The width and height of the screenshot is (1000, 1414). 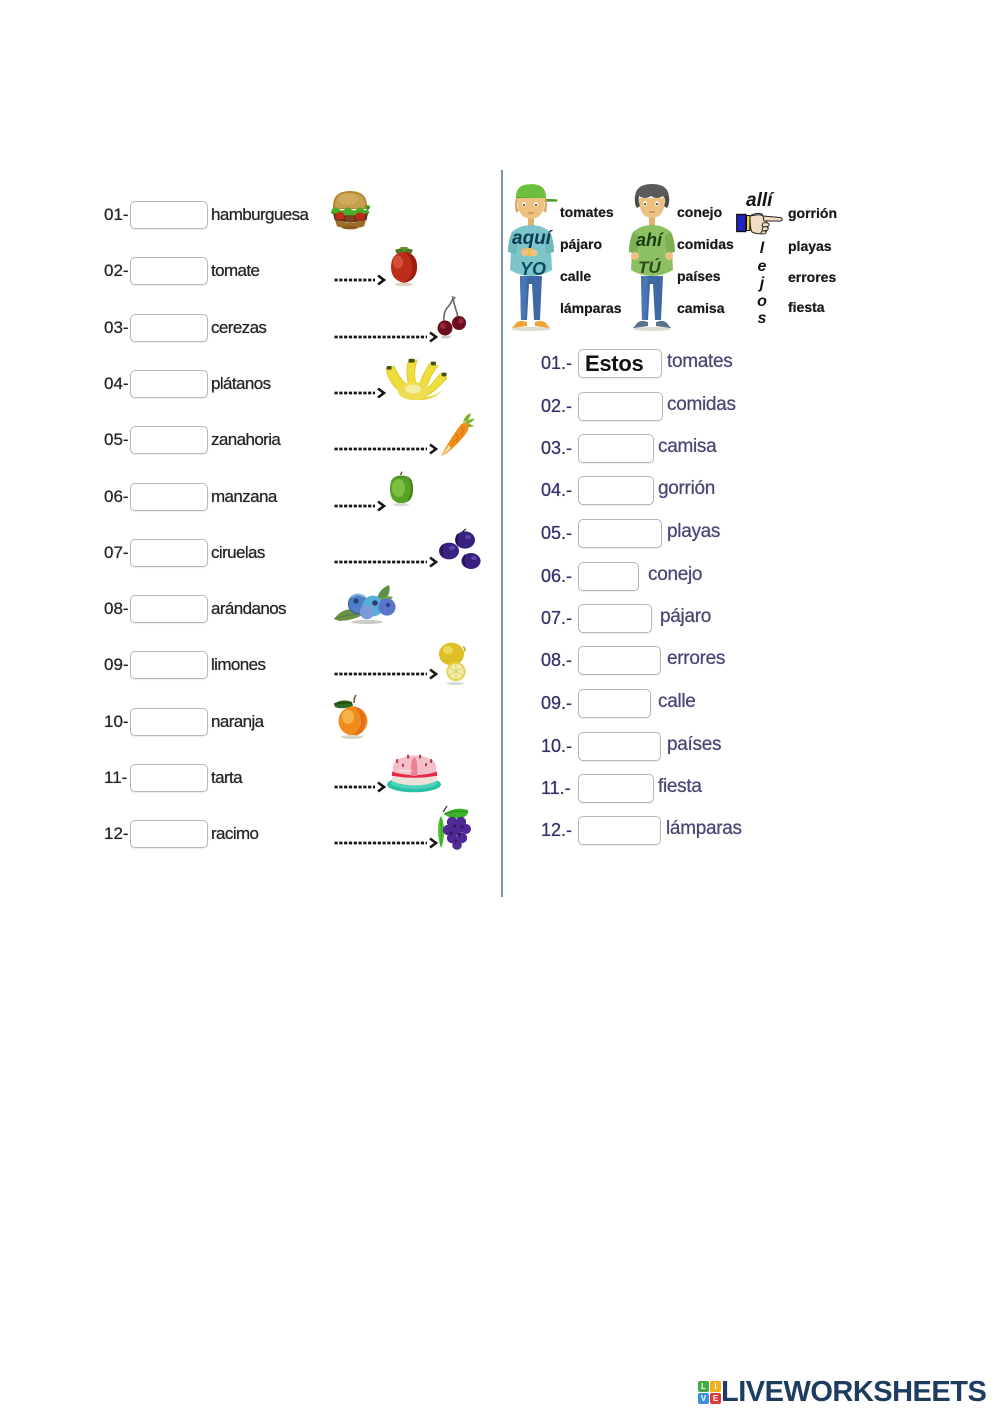 I want to click on svg-text: YO, so click(x=533, y=269).